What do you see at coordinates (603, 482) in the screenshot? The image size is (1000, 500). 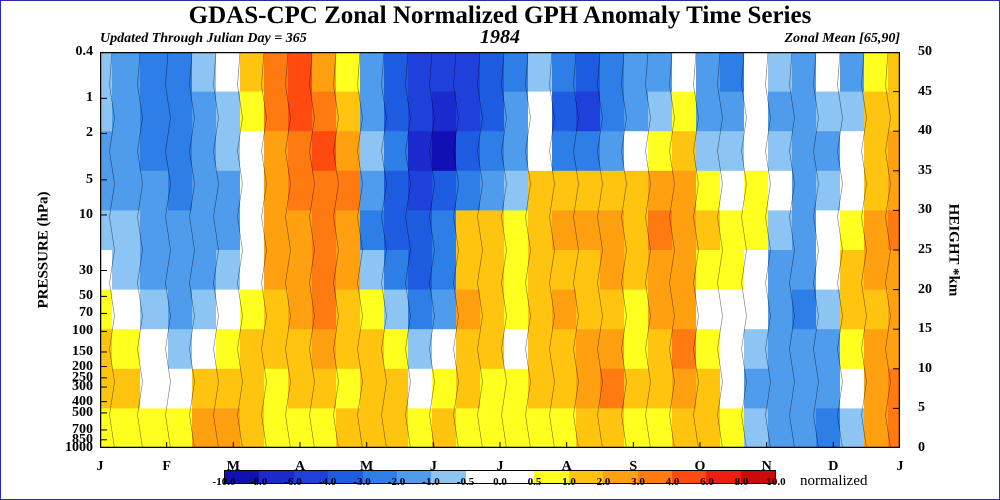 I see `colorbar-label: 2.0` at bounding box center [603, 482].